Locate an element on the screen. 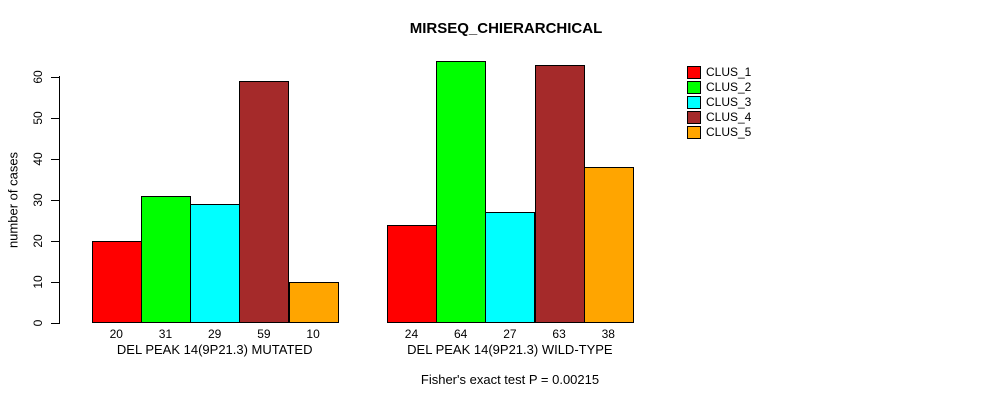 This screenshot has height=400, width=990. legend-item: CLUS_5 is located at coordinates (719, 132).